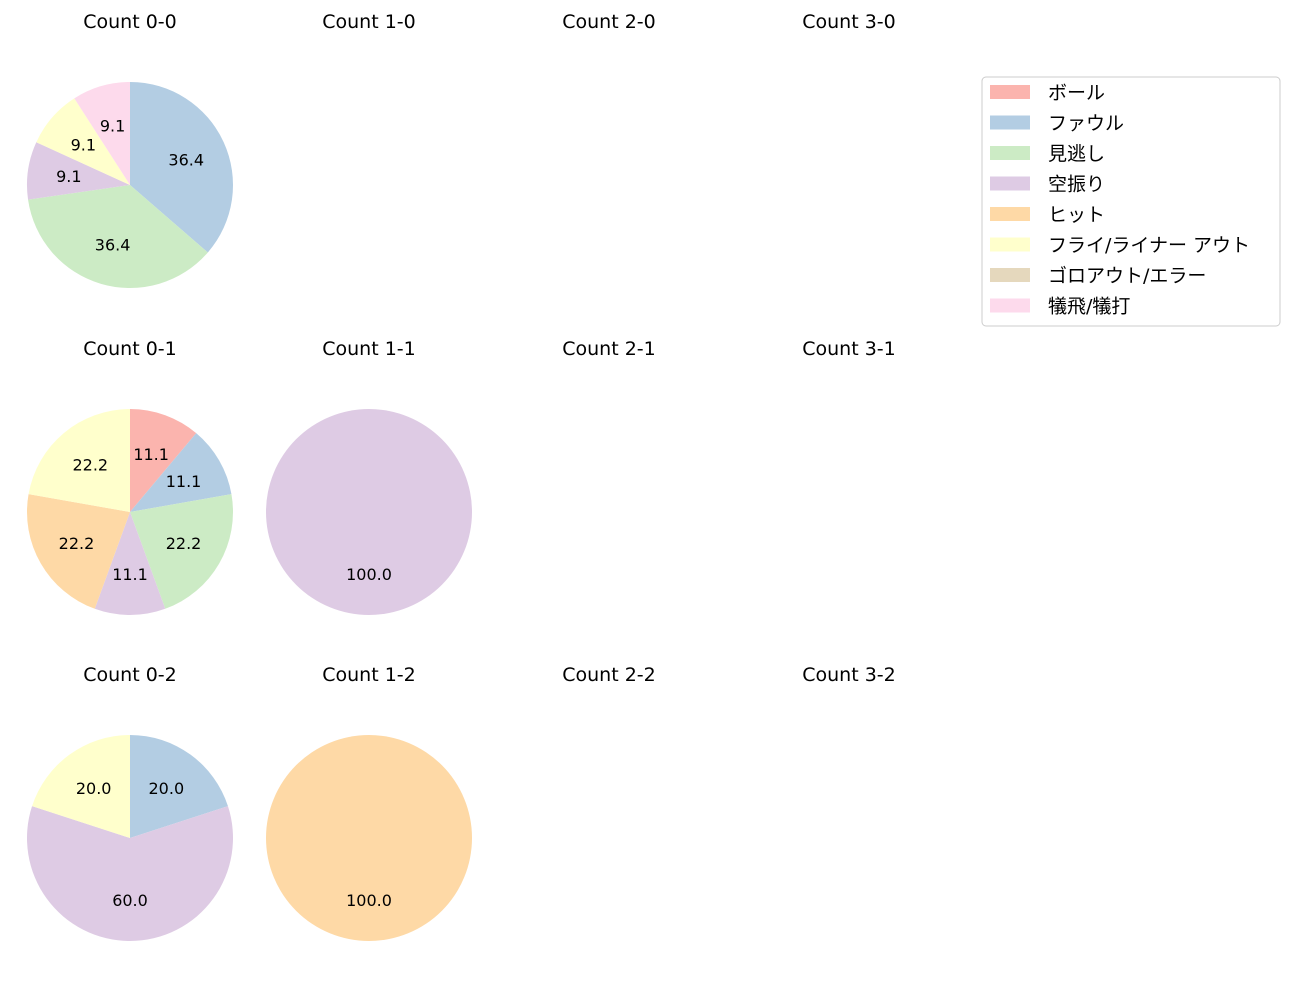 Image resolution: width=1300 pixels, height=1000 pixels. I want to click on subplot-count-2-2: Count 2-2, so click(609, 675).